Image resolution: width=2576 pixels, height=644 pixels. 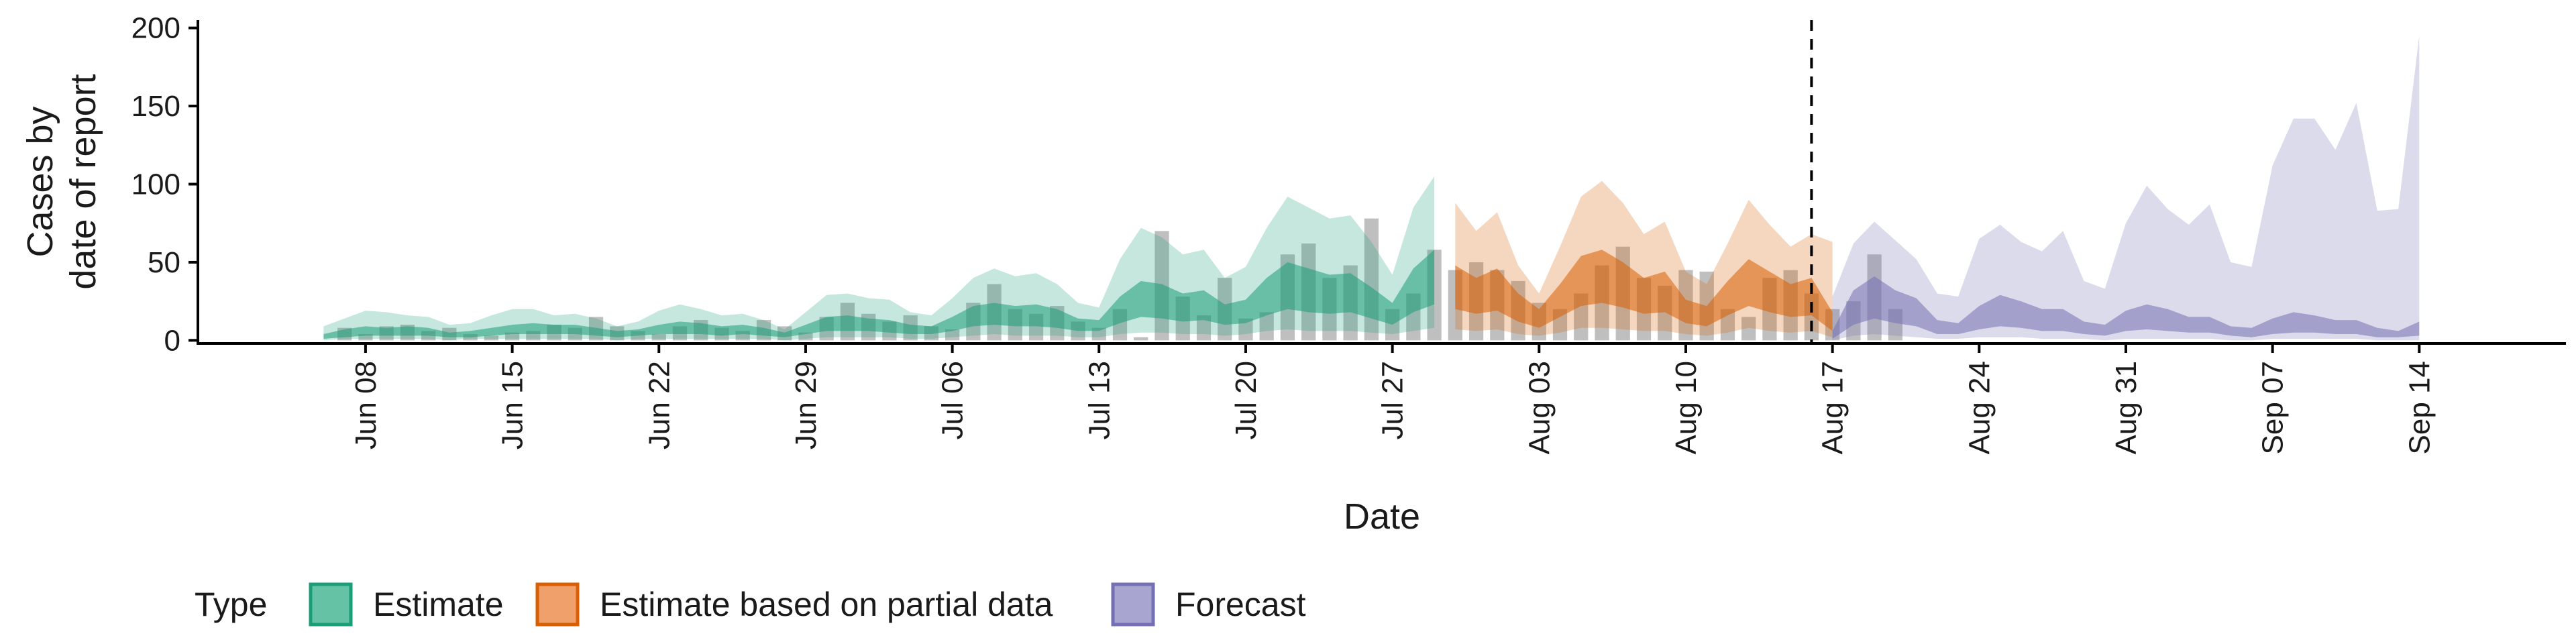 I want to click on y-tick-label: 50, so click(x=164, y=262).